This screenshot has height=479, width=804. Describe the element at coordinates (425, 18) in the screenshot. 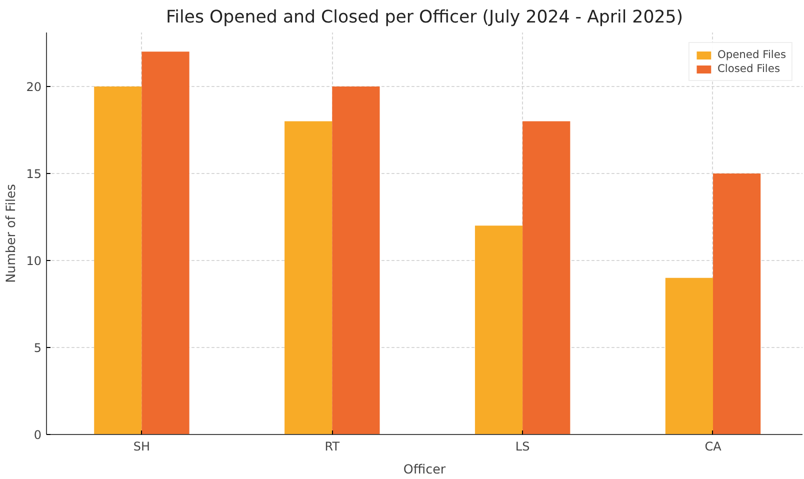

I see `chart-title: Files Opened and Closed per Officer (July 2024 - April 2025)` at that location.